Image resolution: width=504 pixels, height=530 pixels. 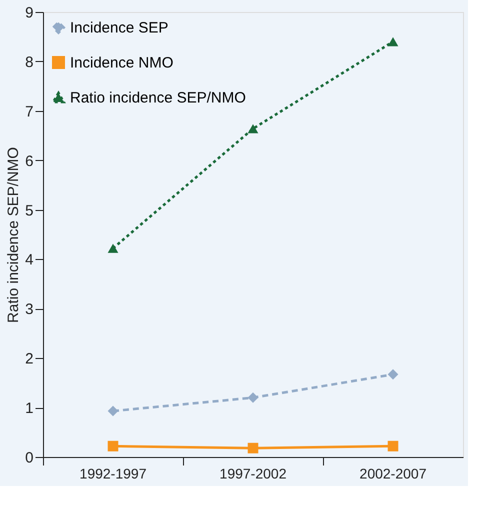 I want to click on y-tick-label: 1, so click(x=29, y=409).